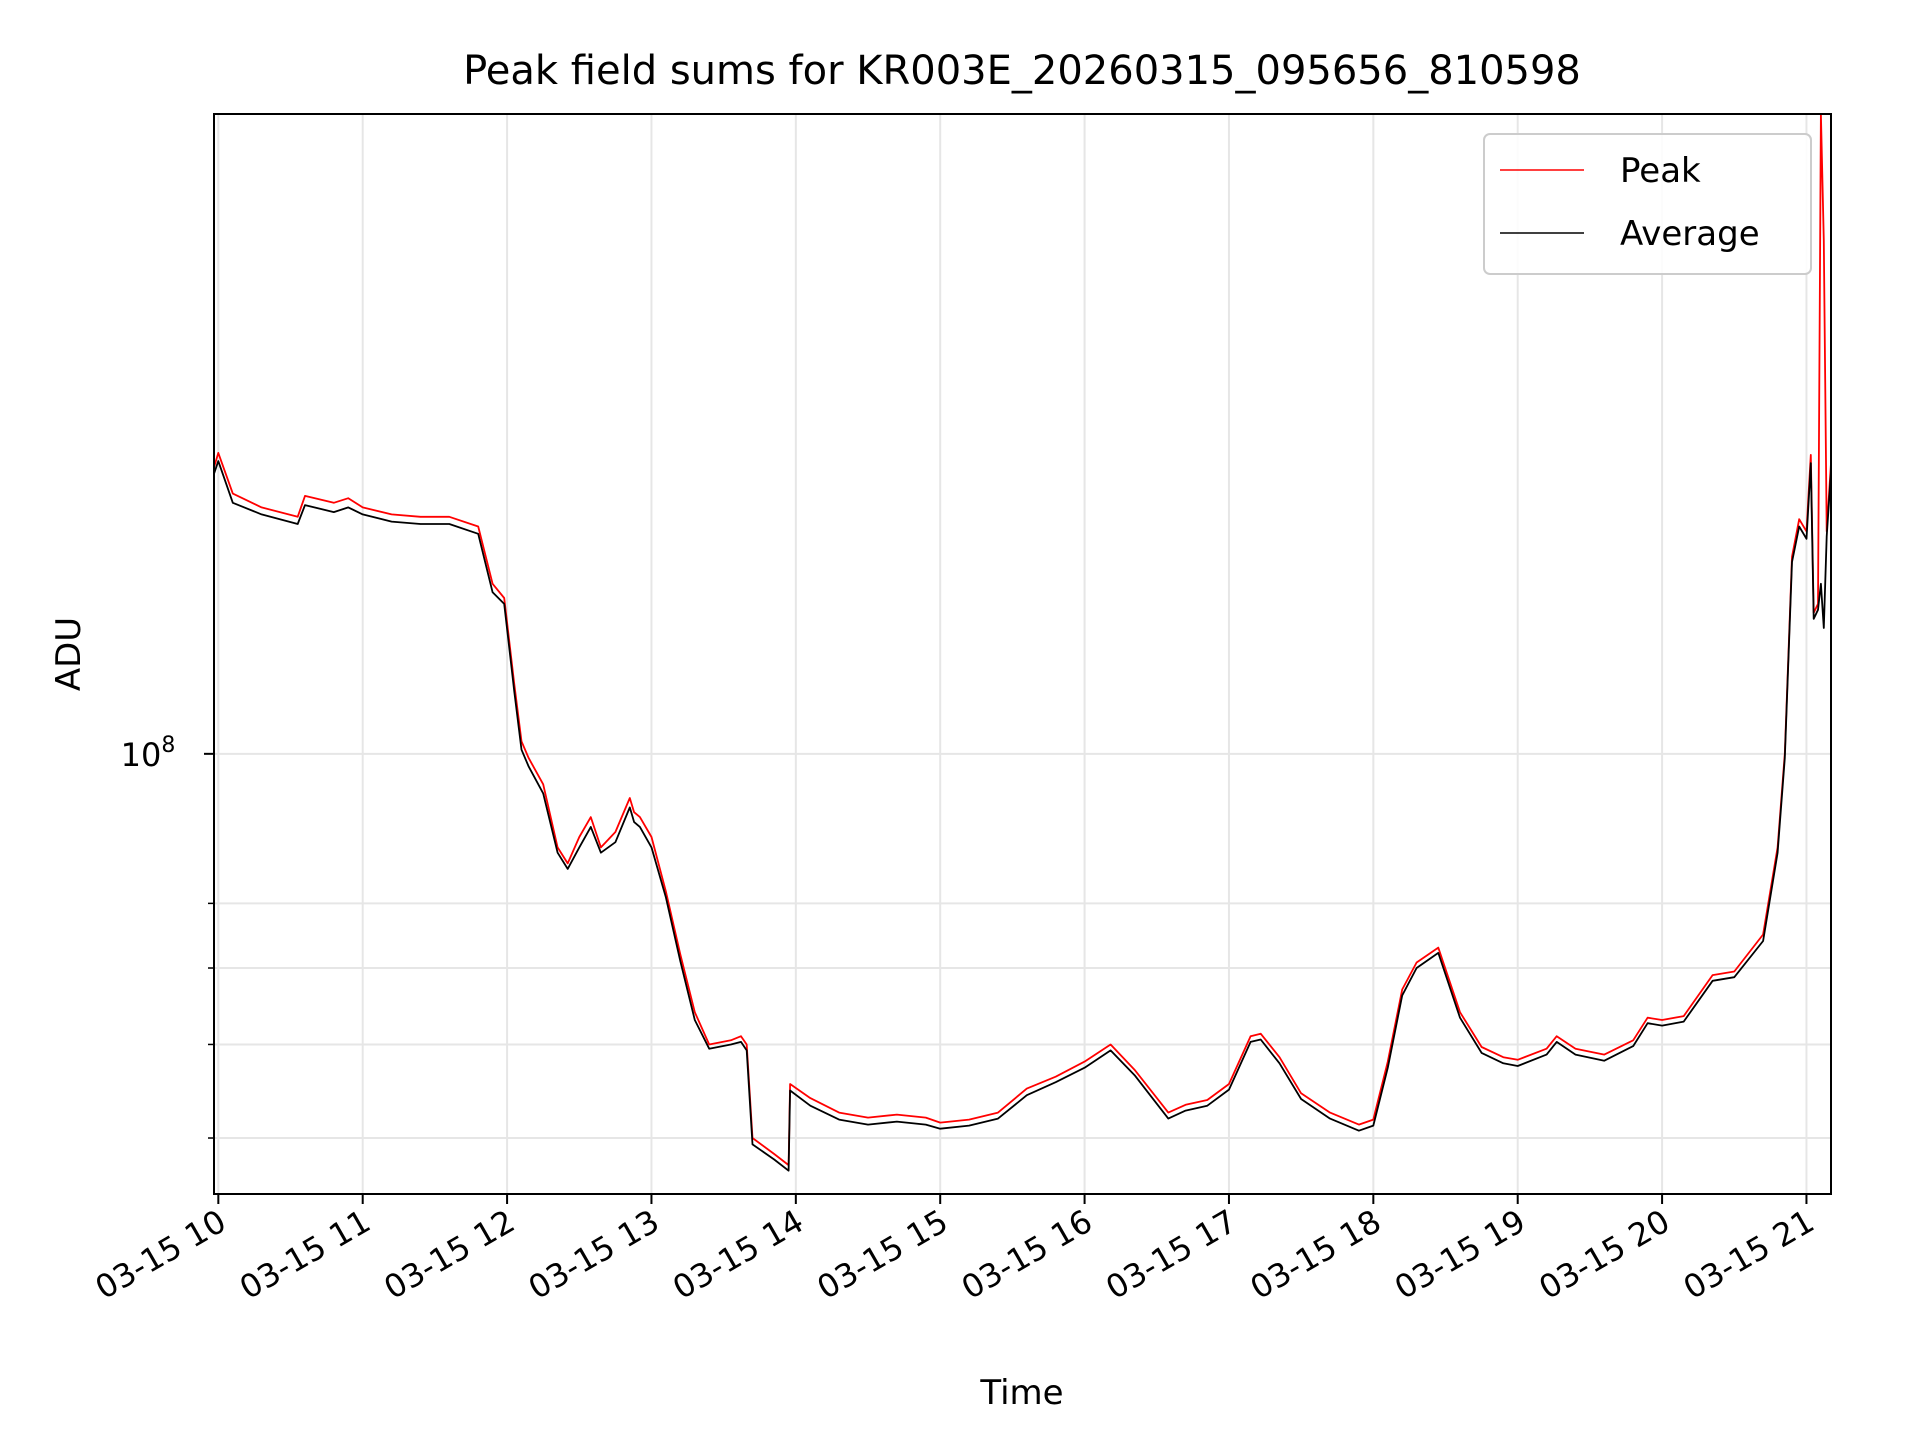 The width and height of the screenshot is (1920, 1440). What do you see at coordinates (1021, 1393) in the screenshot?
I see `x-axis-label: Time` at bounding box center [1021, 1393].